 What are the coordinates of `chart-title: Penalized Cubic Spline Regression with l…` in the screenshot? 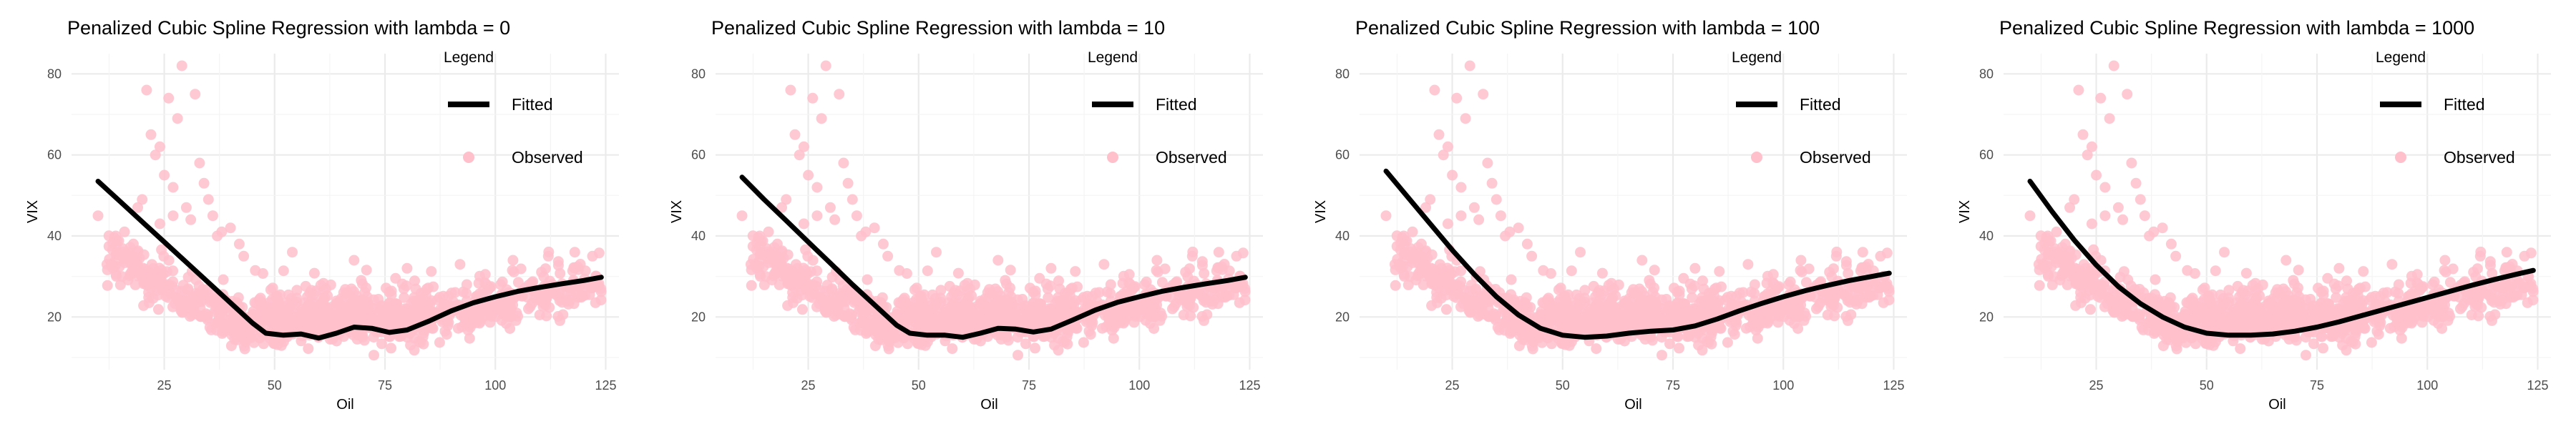 It's located at (288, 28).